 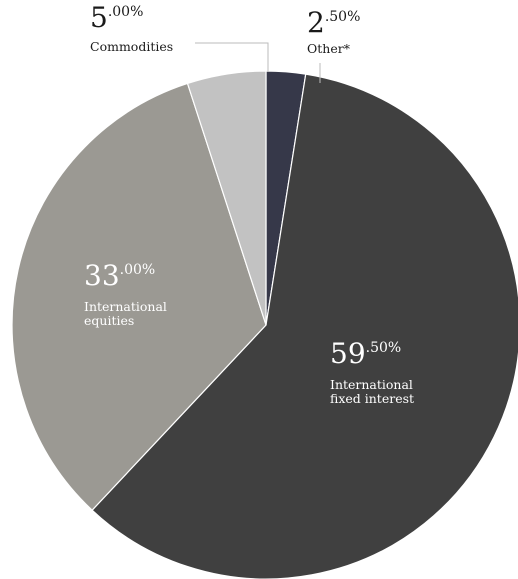 I want to click on slice-value-int: 2, so click(x=316, y=22).